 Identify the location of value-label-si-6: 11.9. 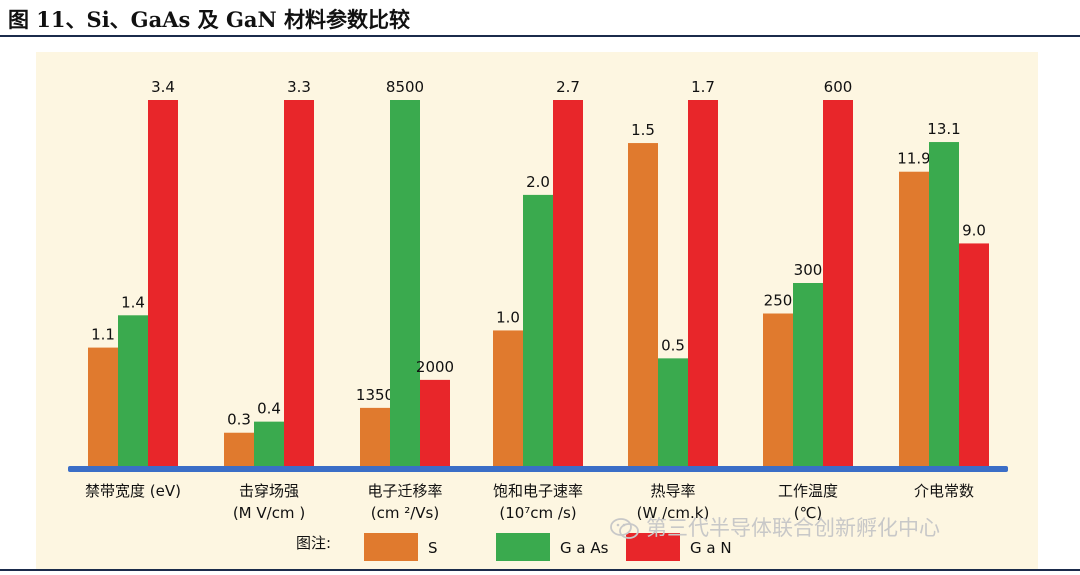
(913, 159).